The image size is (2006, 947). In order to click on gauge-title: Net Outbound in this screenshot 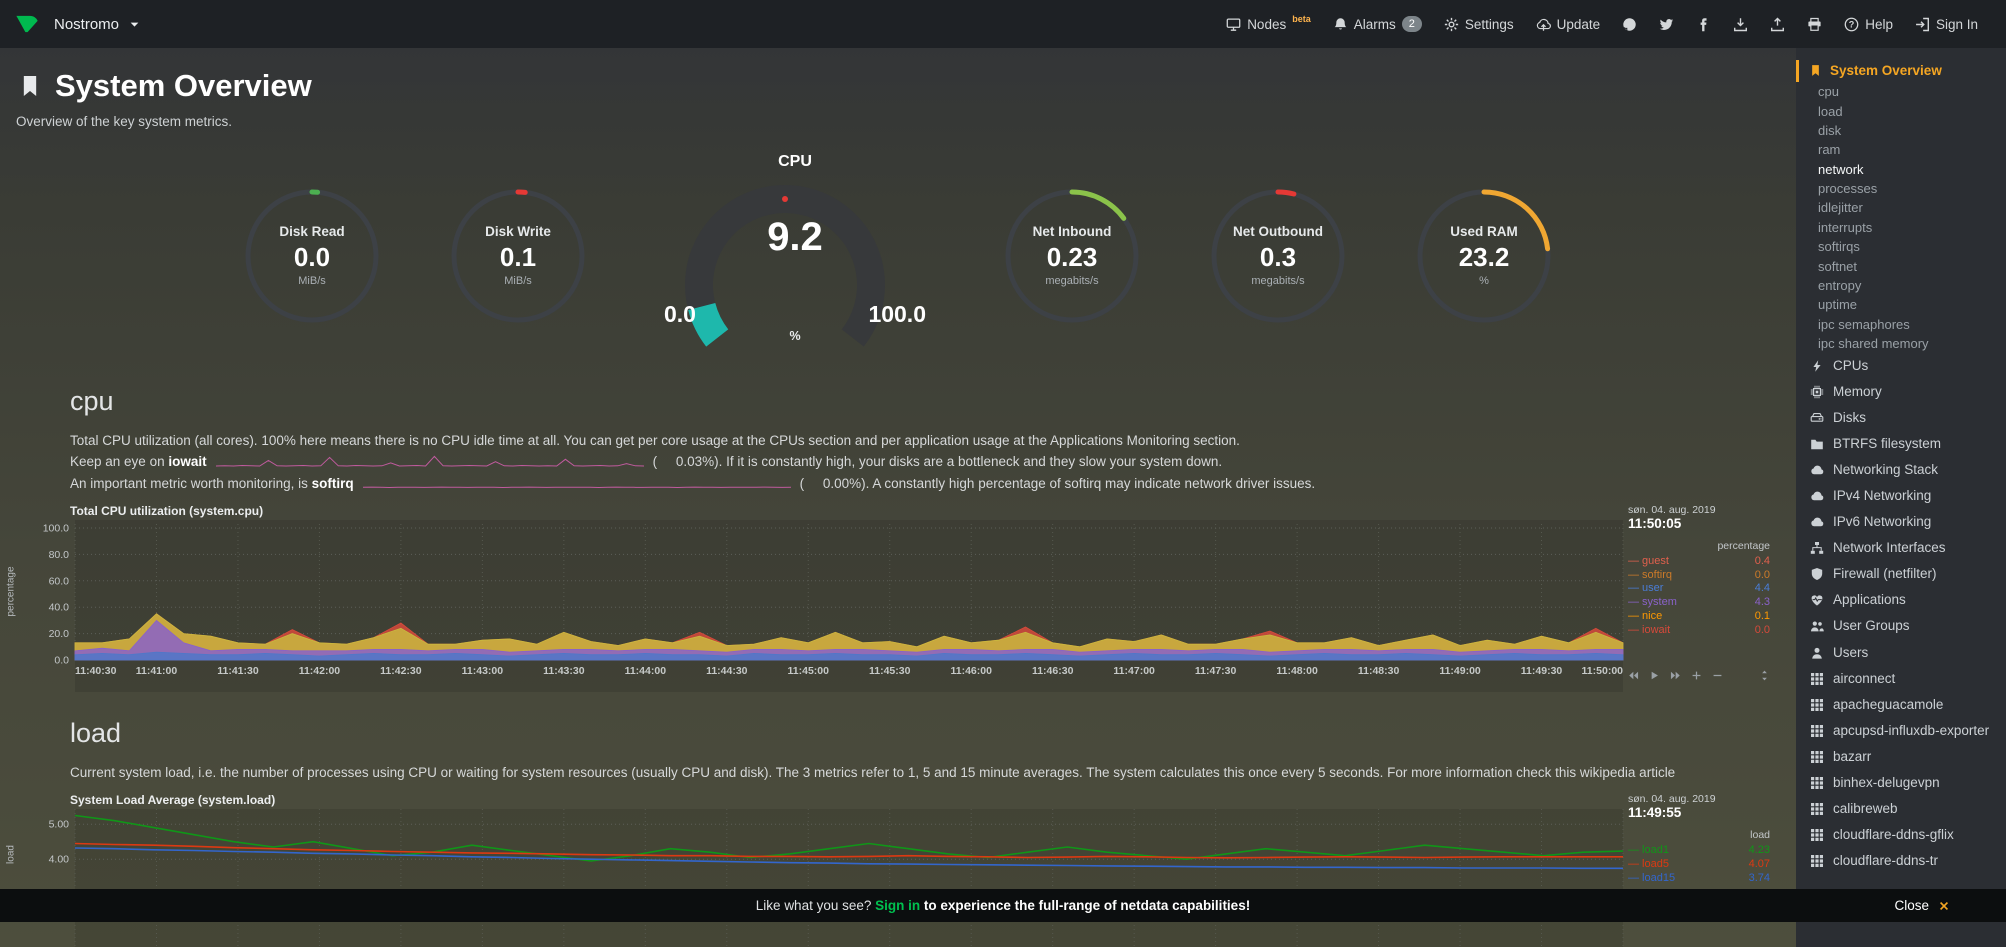, I will do `click(1278, 231)`.